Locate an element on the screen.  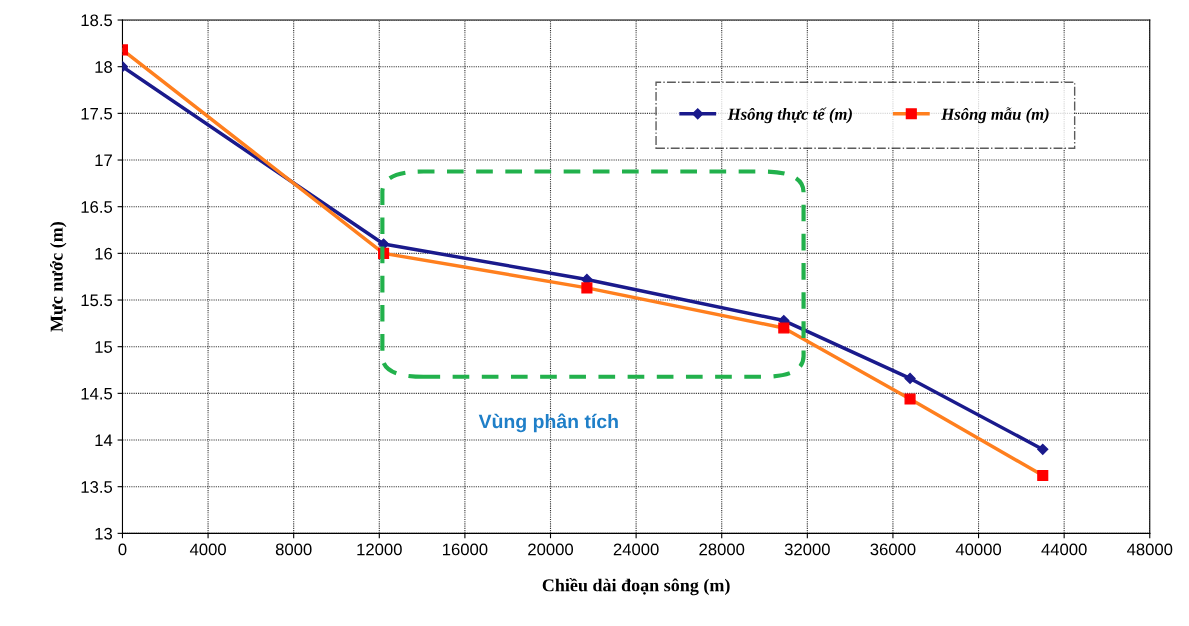
y-tick-label: 13.5 is located at coordinates (97, 487).